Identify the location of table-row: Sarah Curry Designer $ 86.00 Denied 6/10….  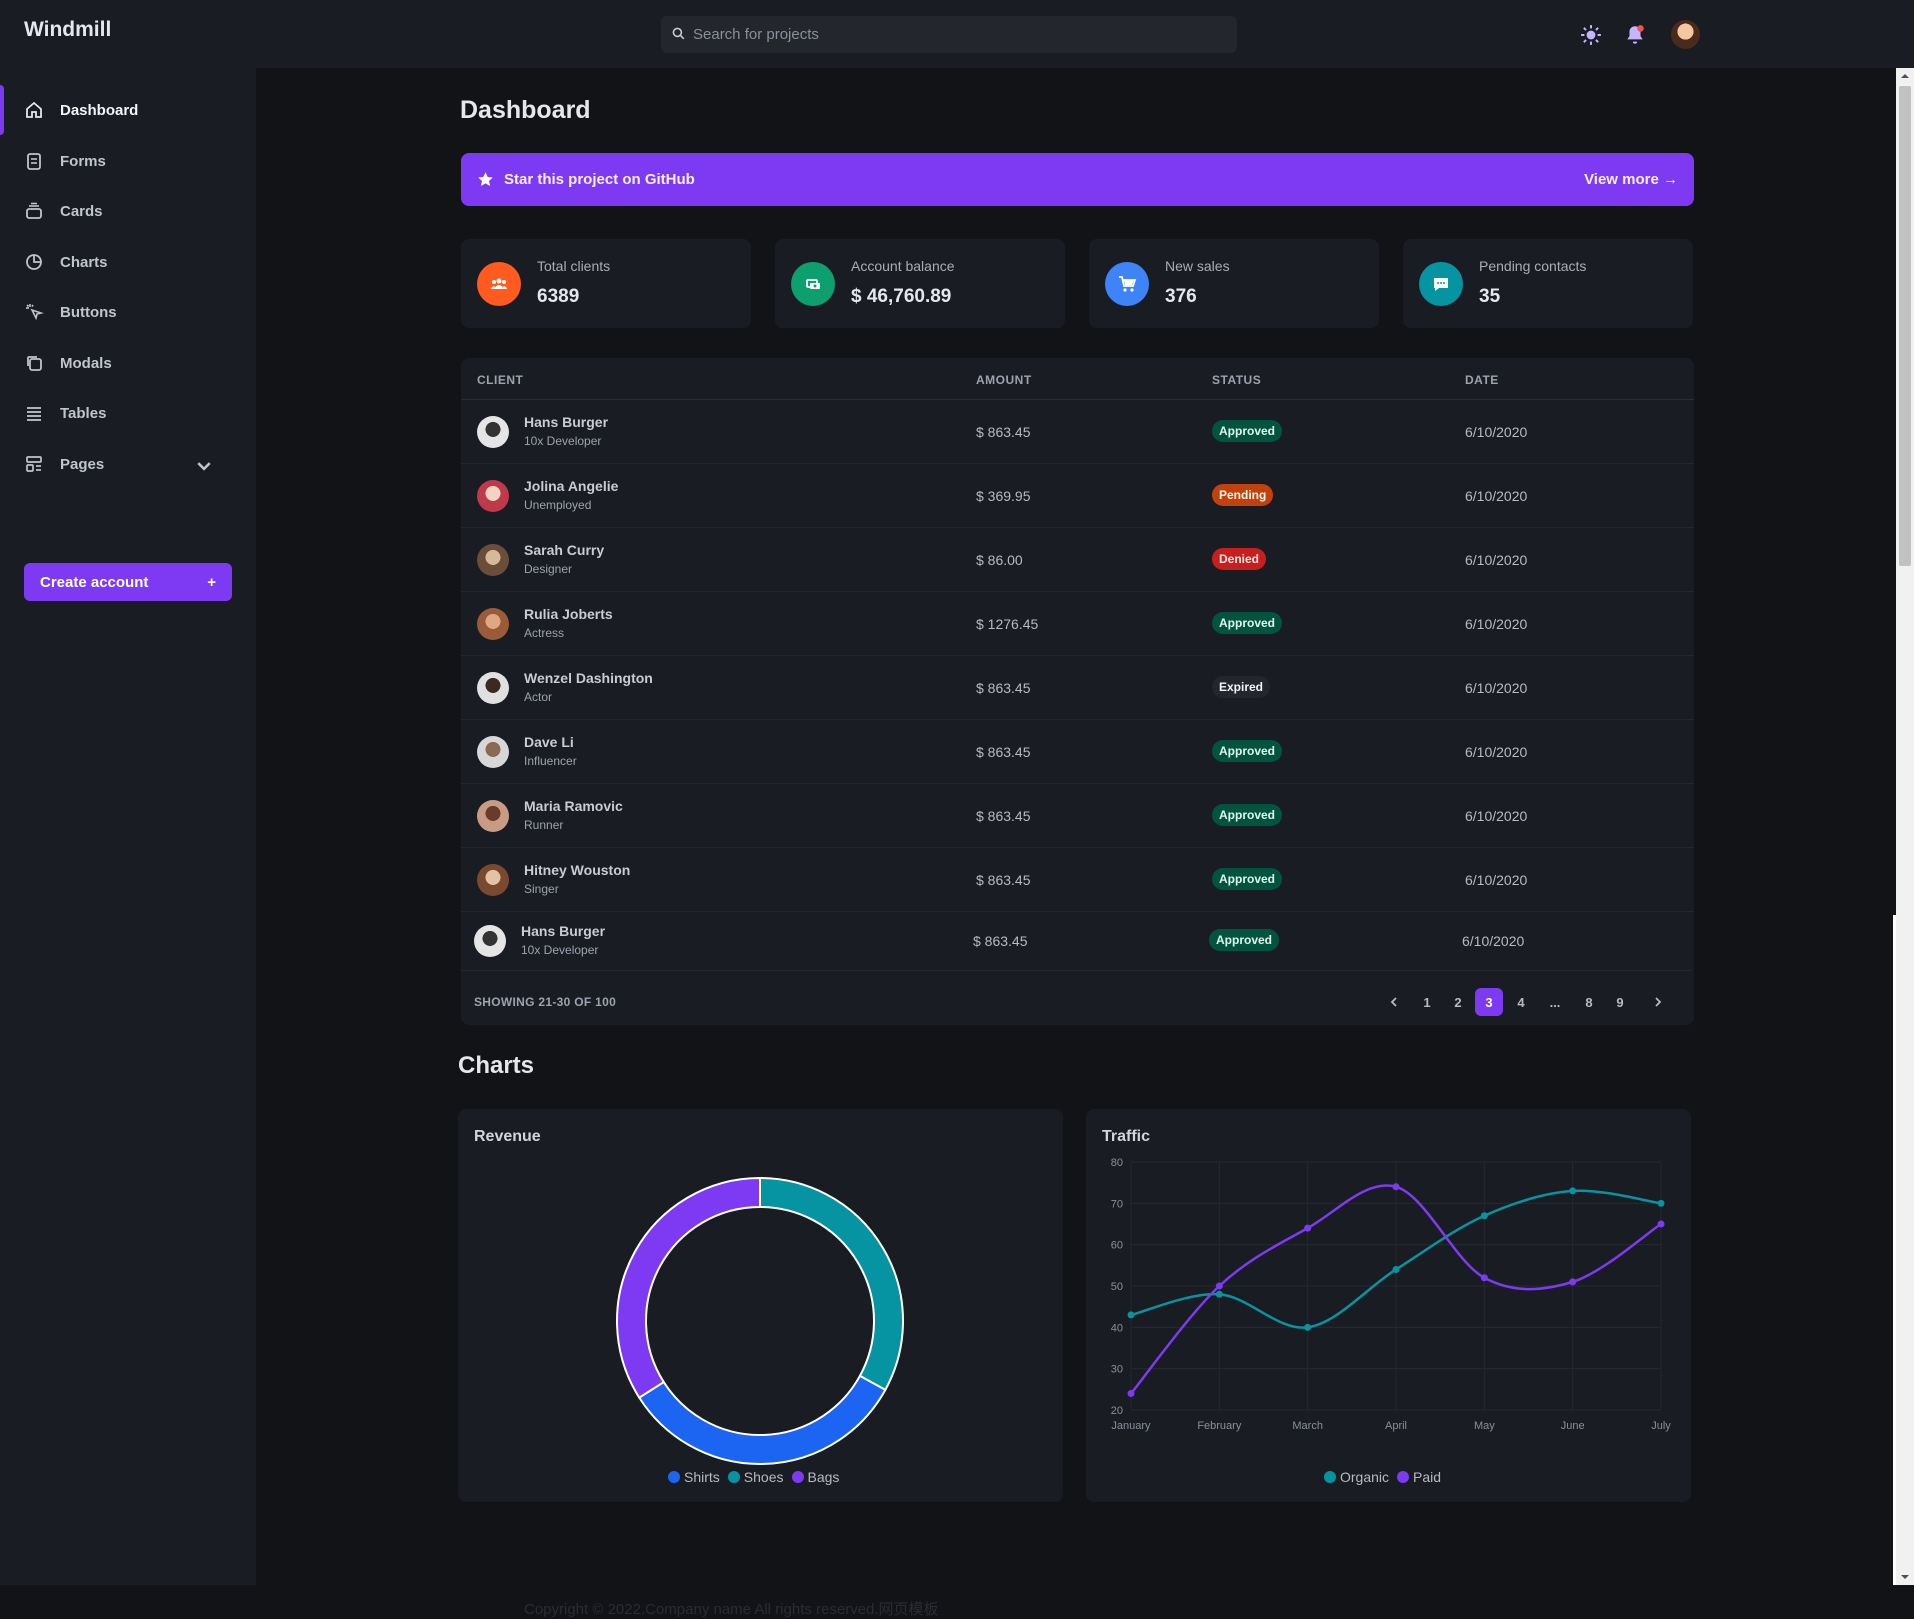
(1077, 560).